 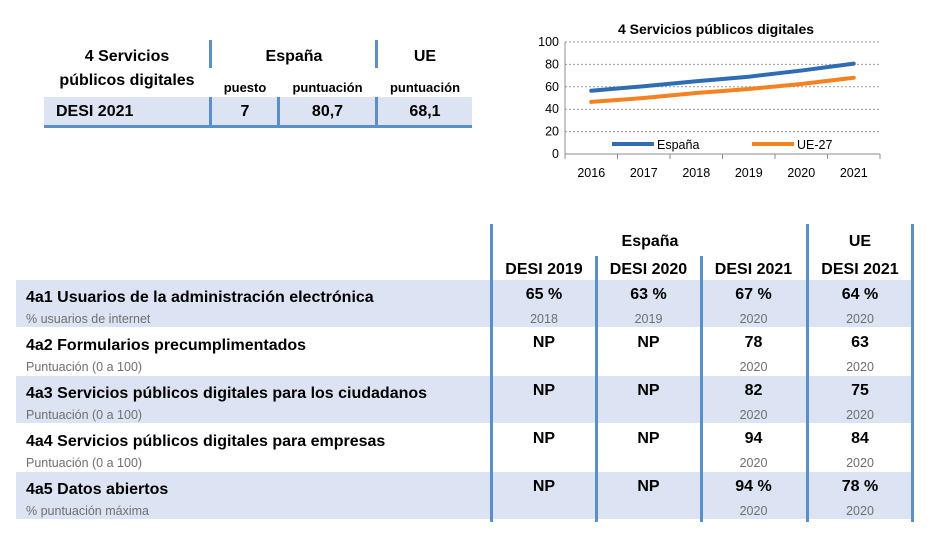 I want to click on x-tick-label: 2019, so click(x=749, y=173).